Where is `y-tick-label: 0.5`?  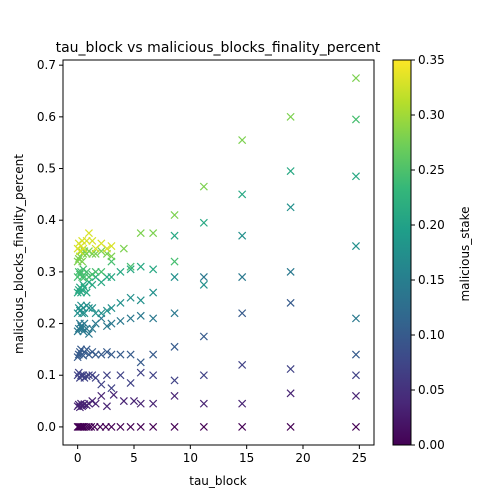 y-tick-label: 0.5 is located at coordinates (46, 169).